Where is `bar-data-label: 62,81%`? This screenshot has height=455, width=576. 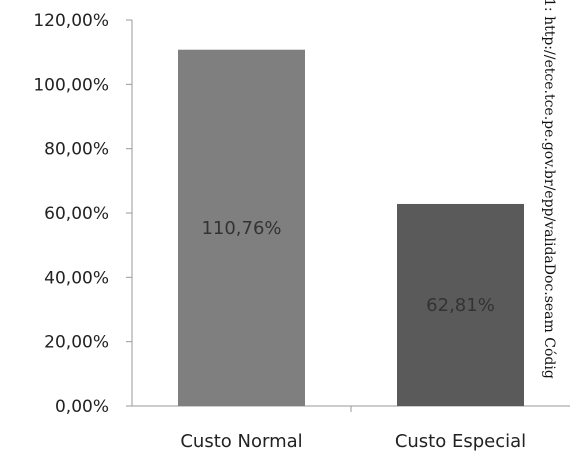 bar-data-label: 62,81% is located at coordinates (460, 305).